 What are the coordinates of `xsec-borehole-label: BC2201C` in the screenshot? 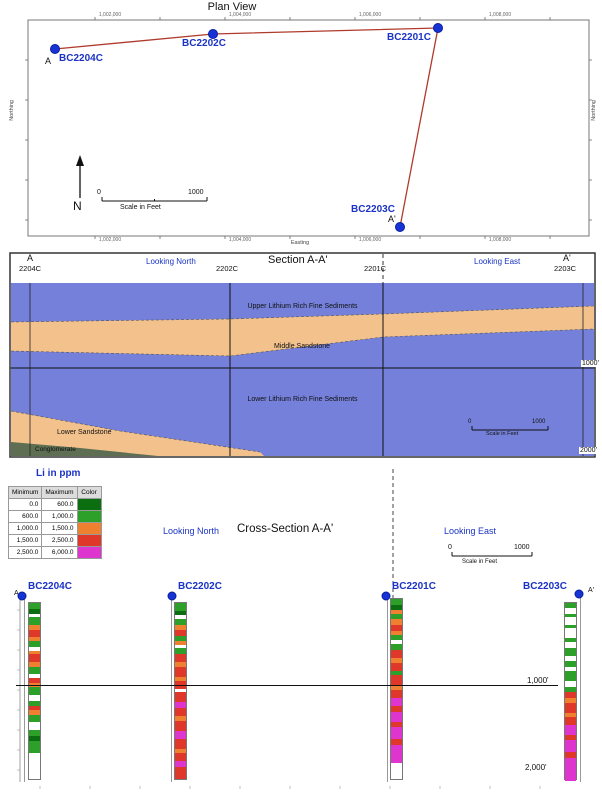 It's located at (414, 586).